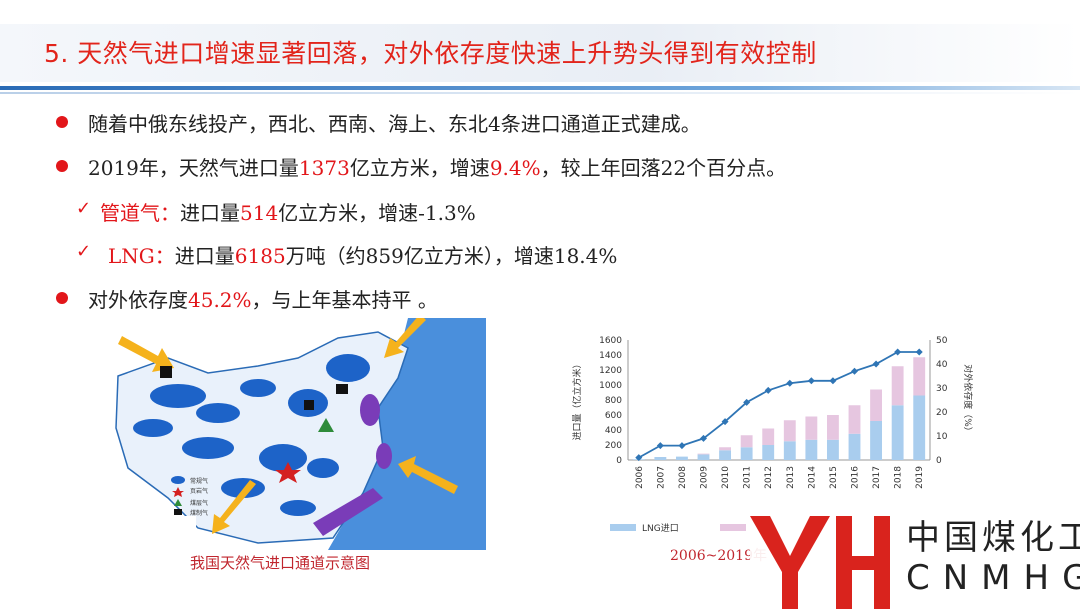  I want to click on y-tick-label: 0, so click(619, 461).